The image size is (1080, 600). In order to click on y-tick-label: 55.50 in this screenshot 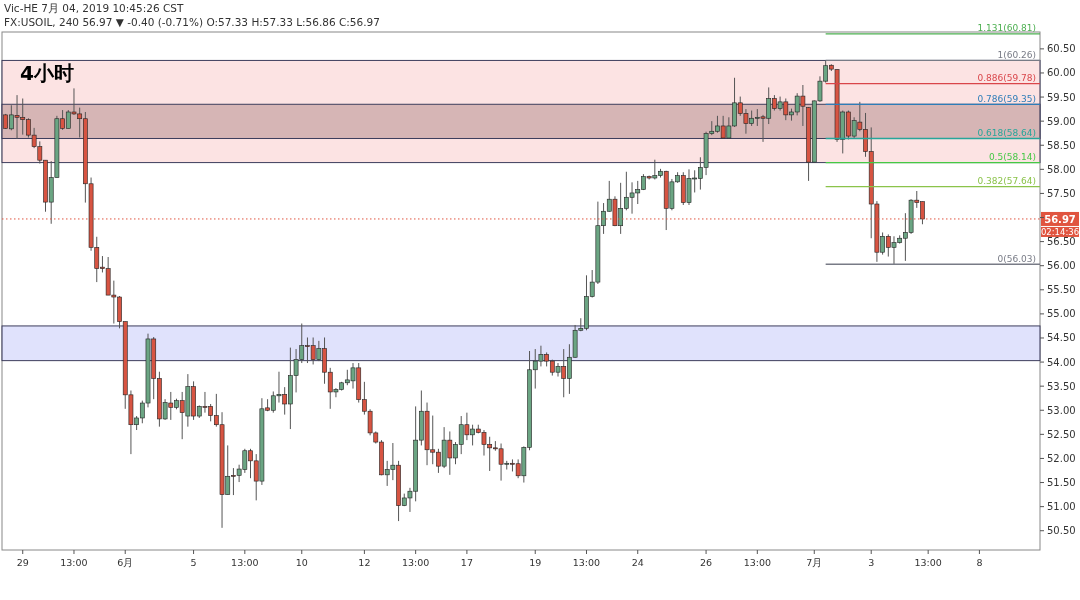, I will do `click(1061, 290)`.